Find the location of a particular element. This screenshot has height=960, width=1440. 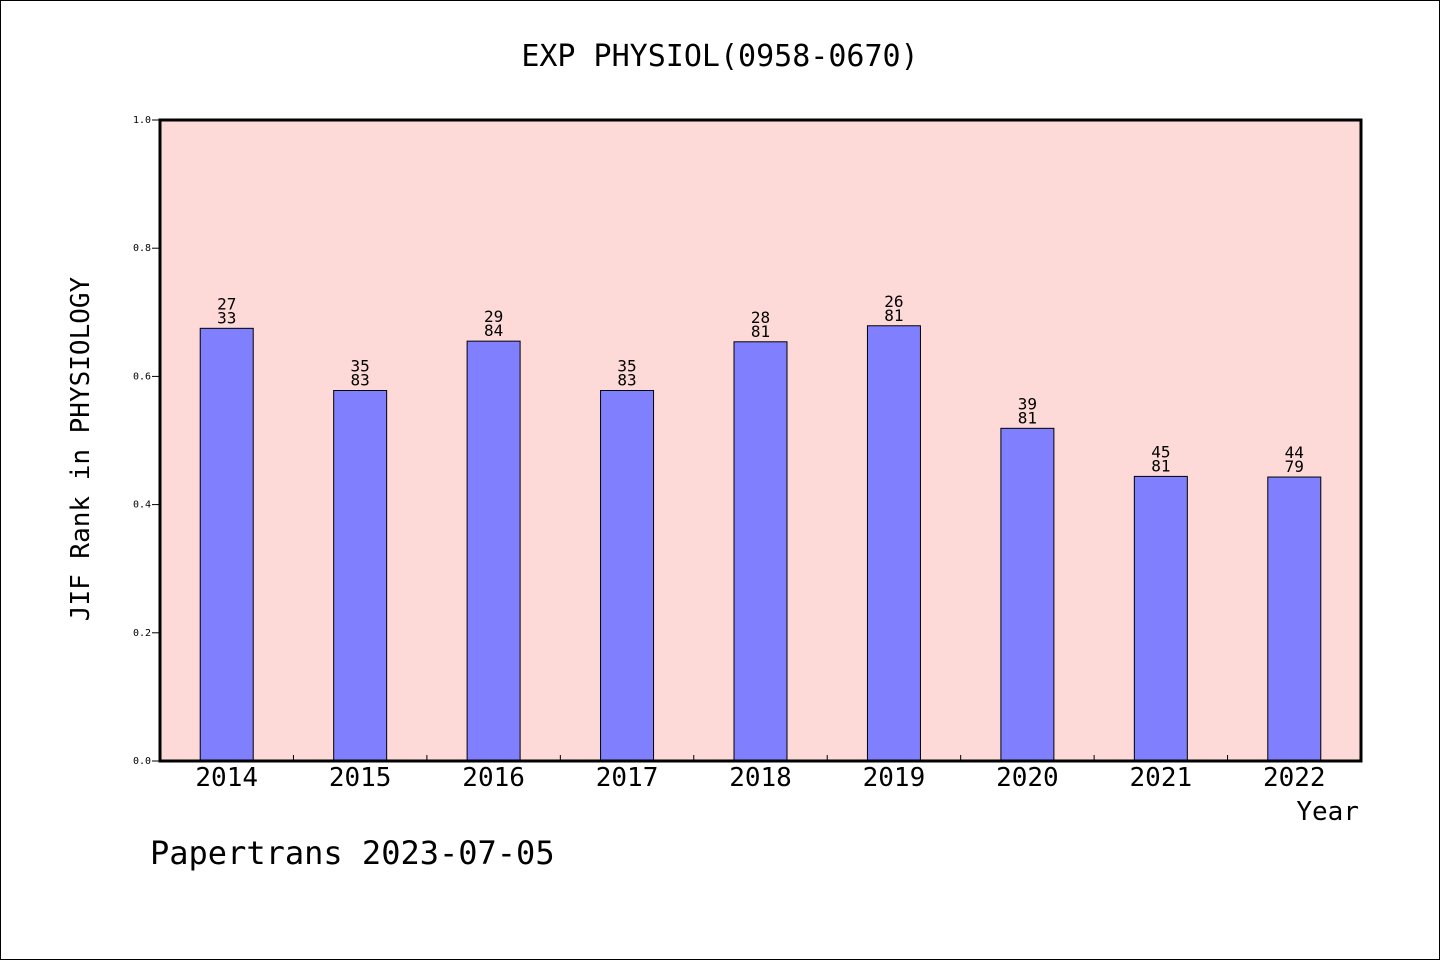

y-tick-label: 0.6 is located at coordinates (142, 376).